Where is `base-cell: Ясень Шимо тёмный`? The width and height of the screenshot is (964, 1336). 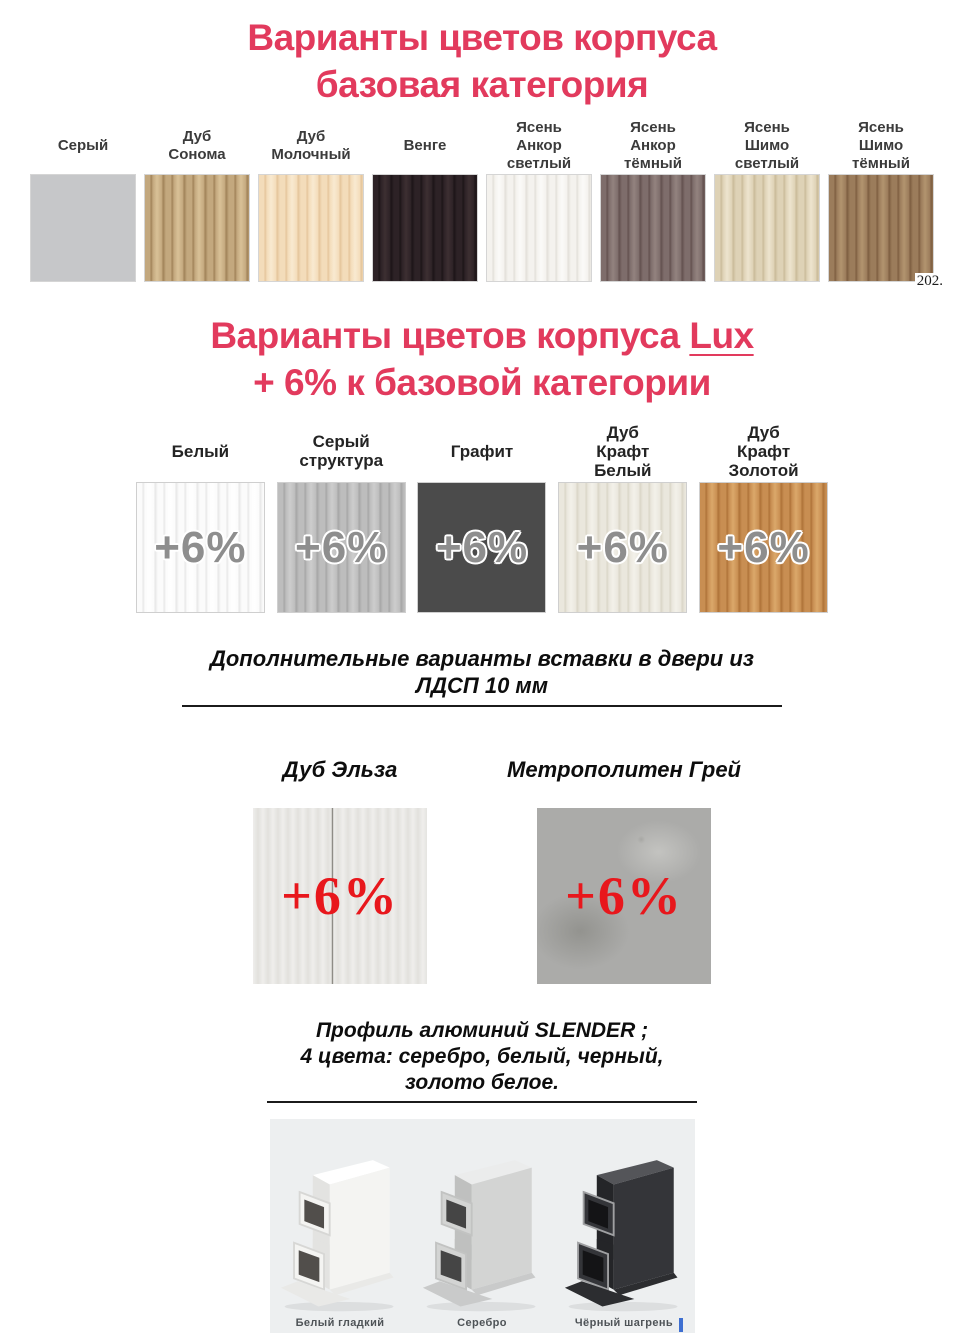 base-cell: Ясень Шимо тёмный is located at coordinates (881, 200).